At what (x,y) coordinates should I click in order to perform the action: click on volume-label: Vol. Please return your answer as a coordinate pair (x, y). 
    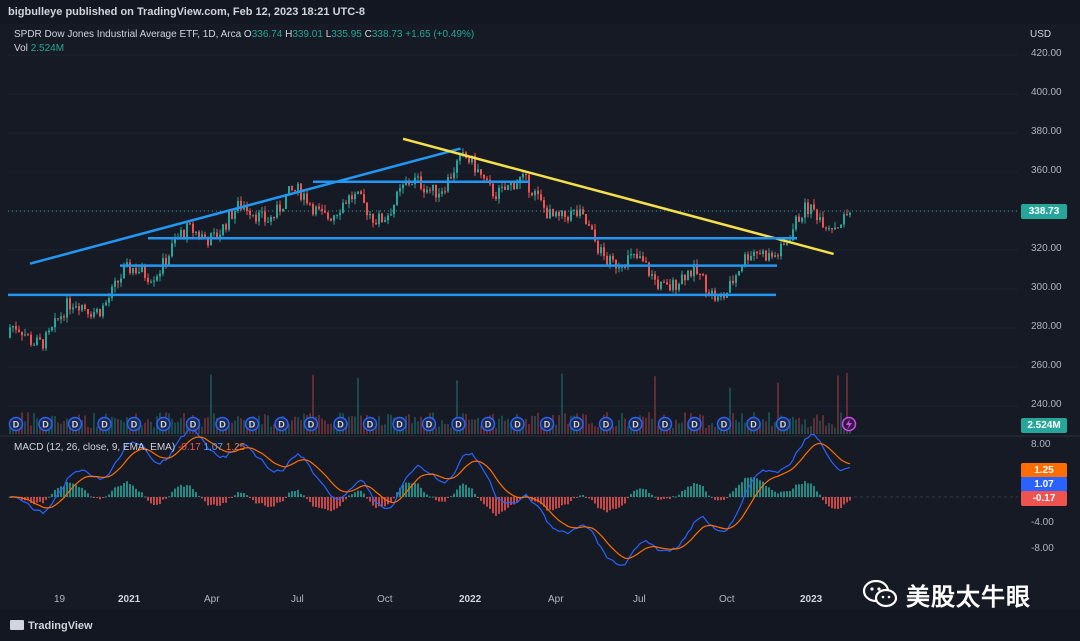
    Looking at the image, I should click on (21, 48).